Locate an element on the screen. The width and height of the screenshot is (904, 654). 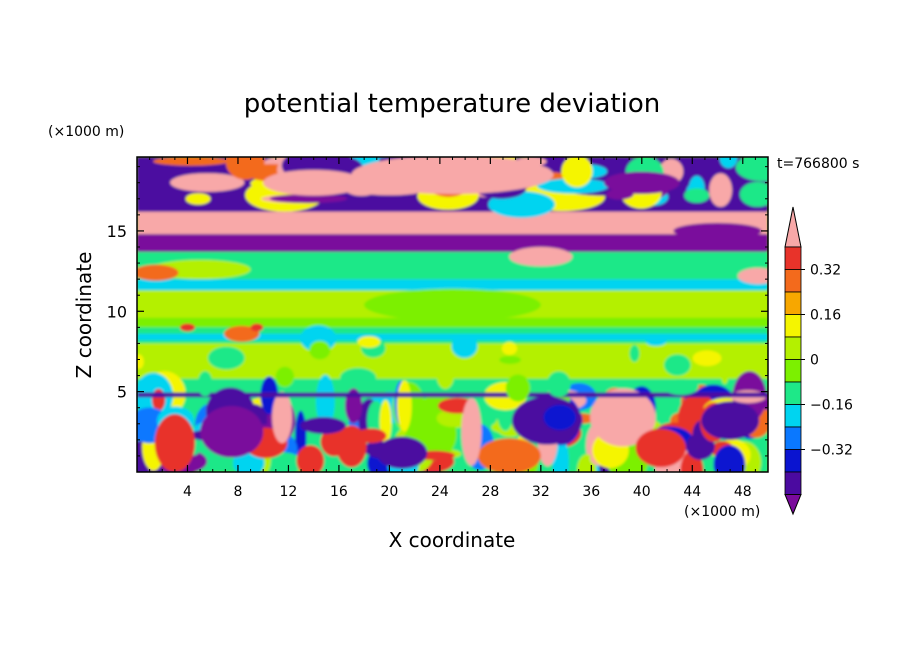
colorbar-tick-label: 0.16 is located at coordinates (825, 316).